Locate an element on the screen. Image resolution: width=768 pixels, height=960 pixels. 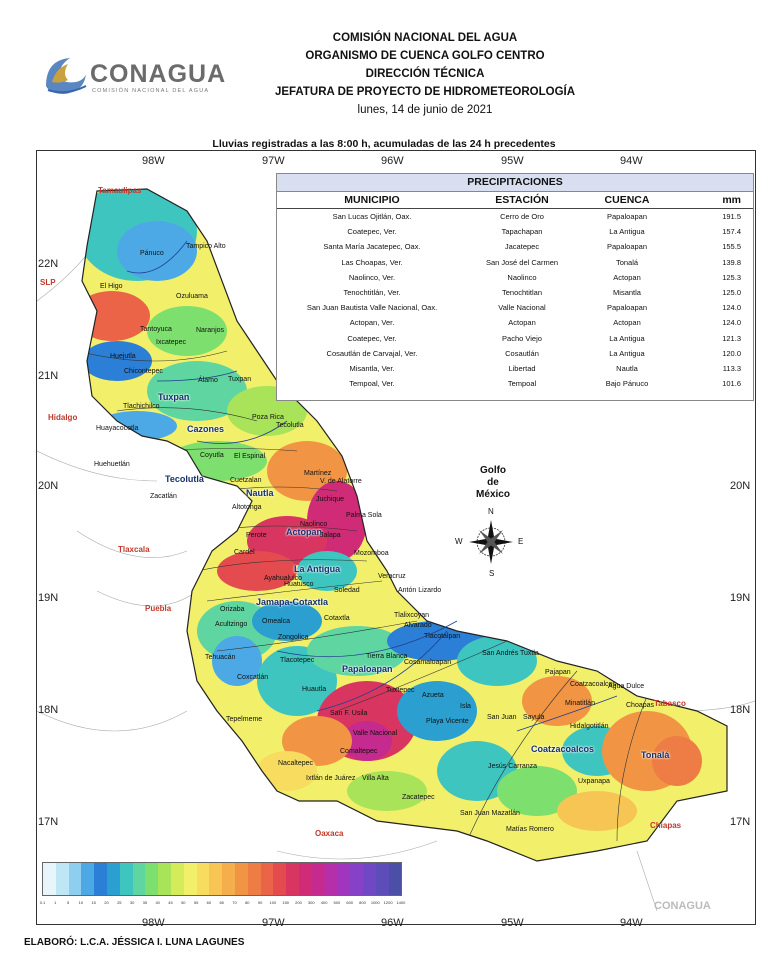
basin-label: Actopan is located at coordinates (304, 532).